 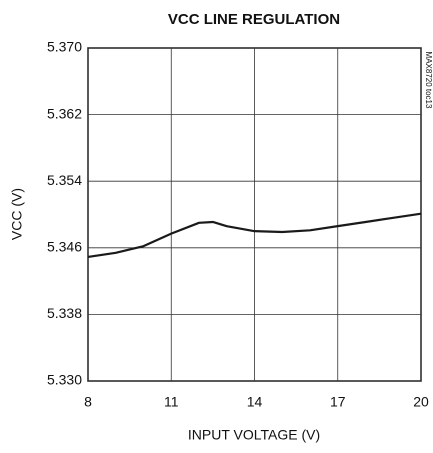 I want to click on y-tick-label: 5.370, so click(x=64, y=47).